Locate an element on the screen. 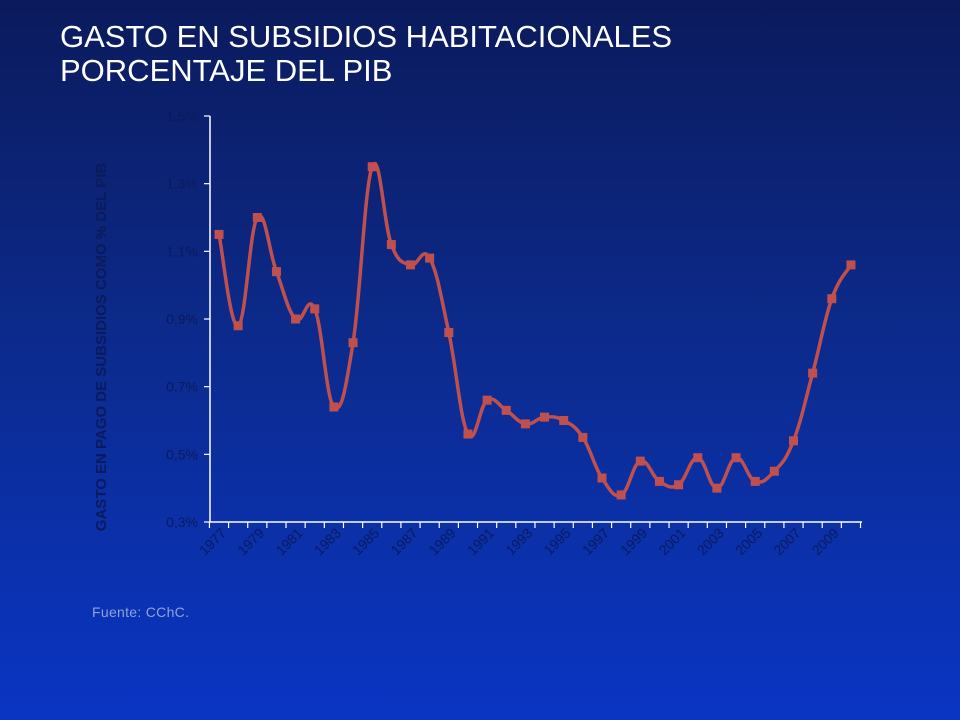 The width and height of the screenshot is (960, 720). x-tick-label: 2007 is located at coordinates (786, 541).